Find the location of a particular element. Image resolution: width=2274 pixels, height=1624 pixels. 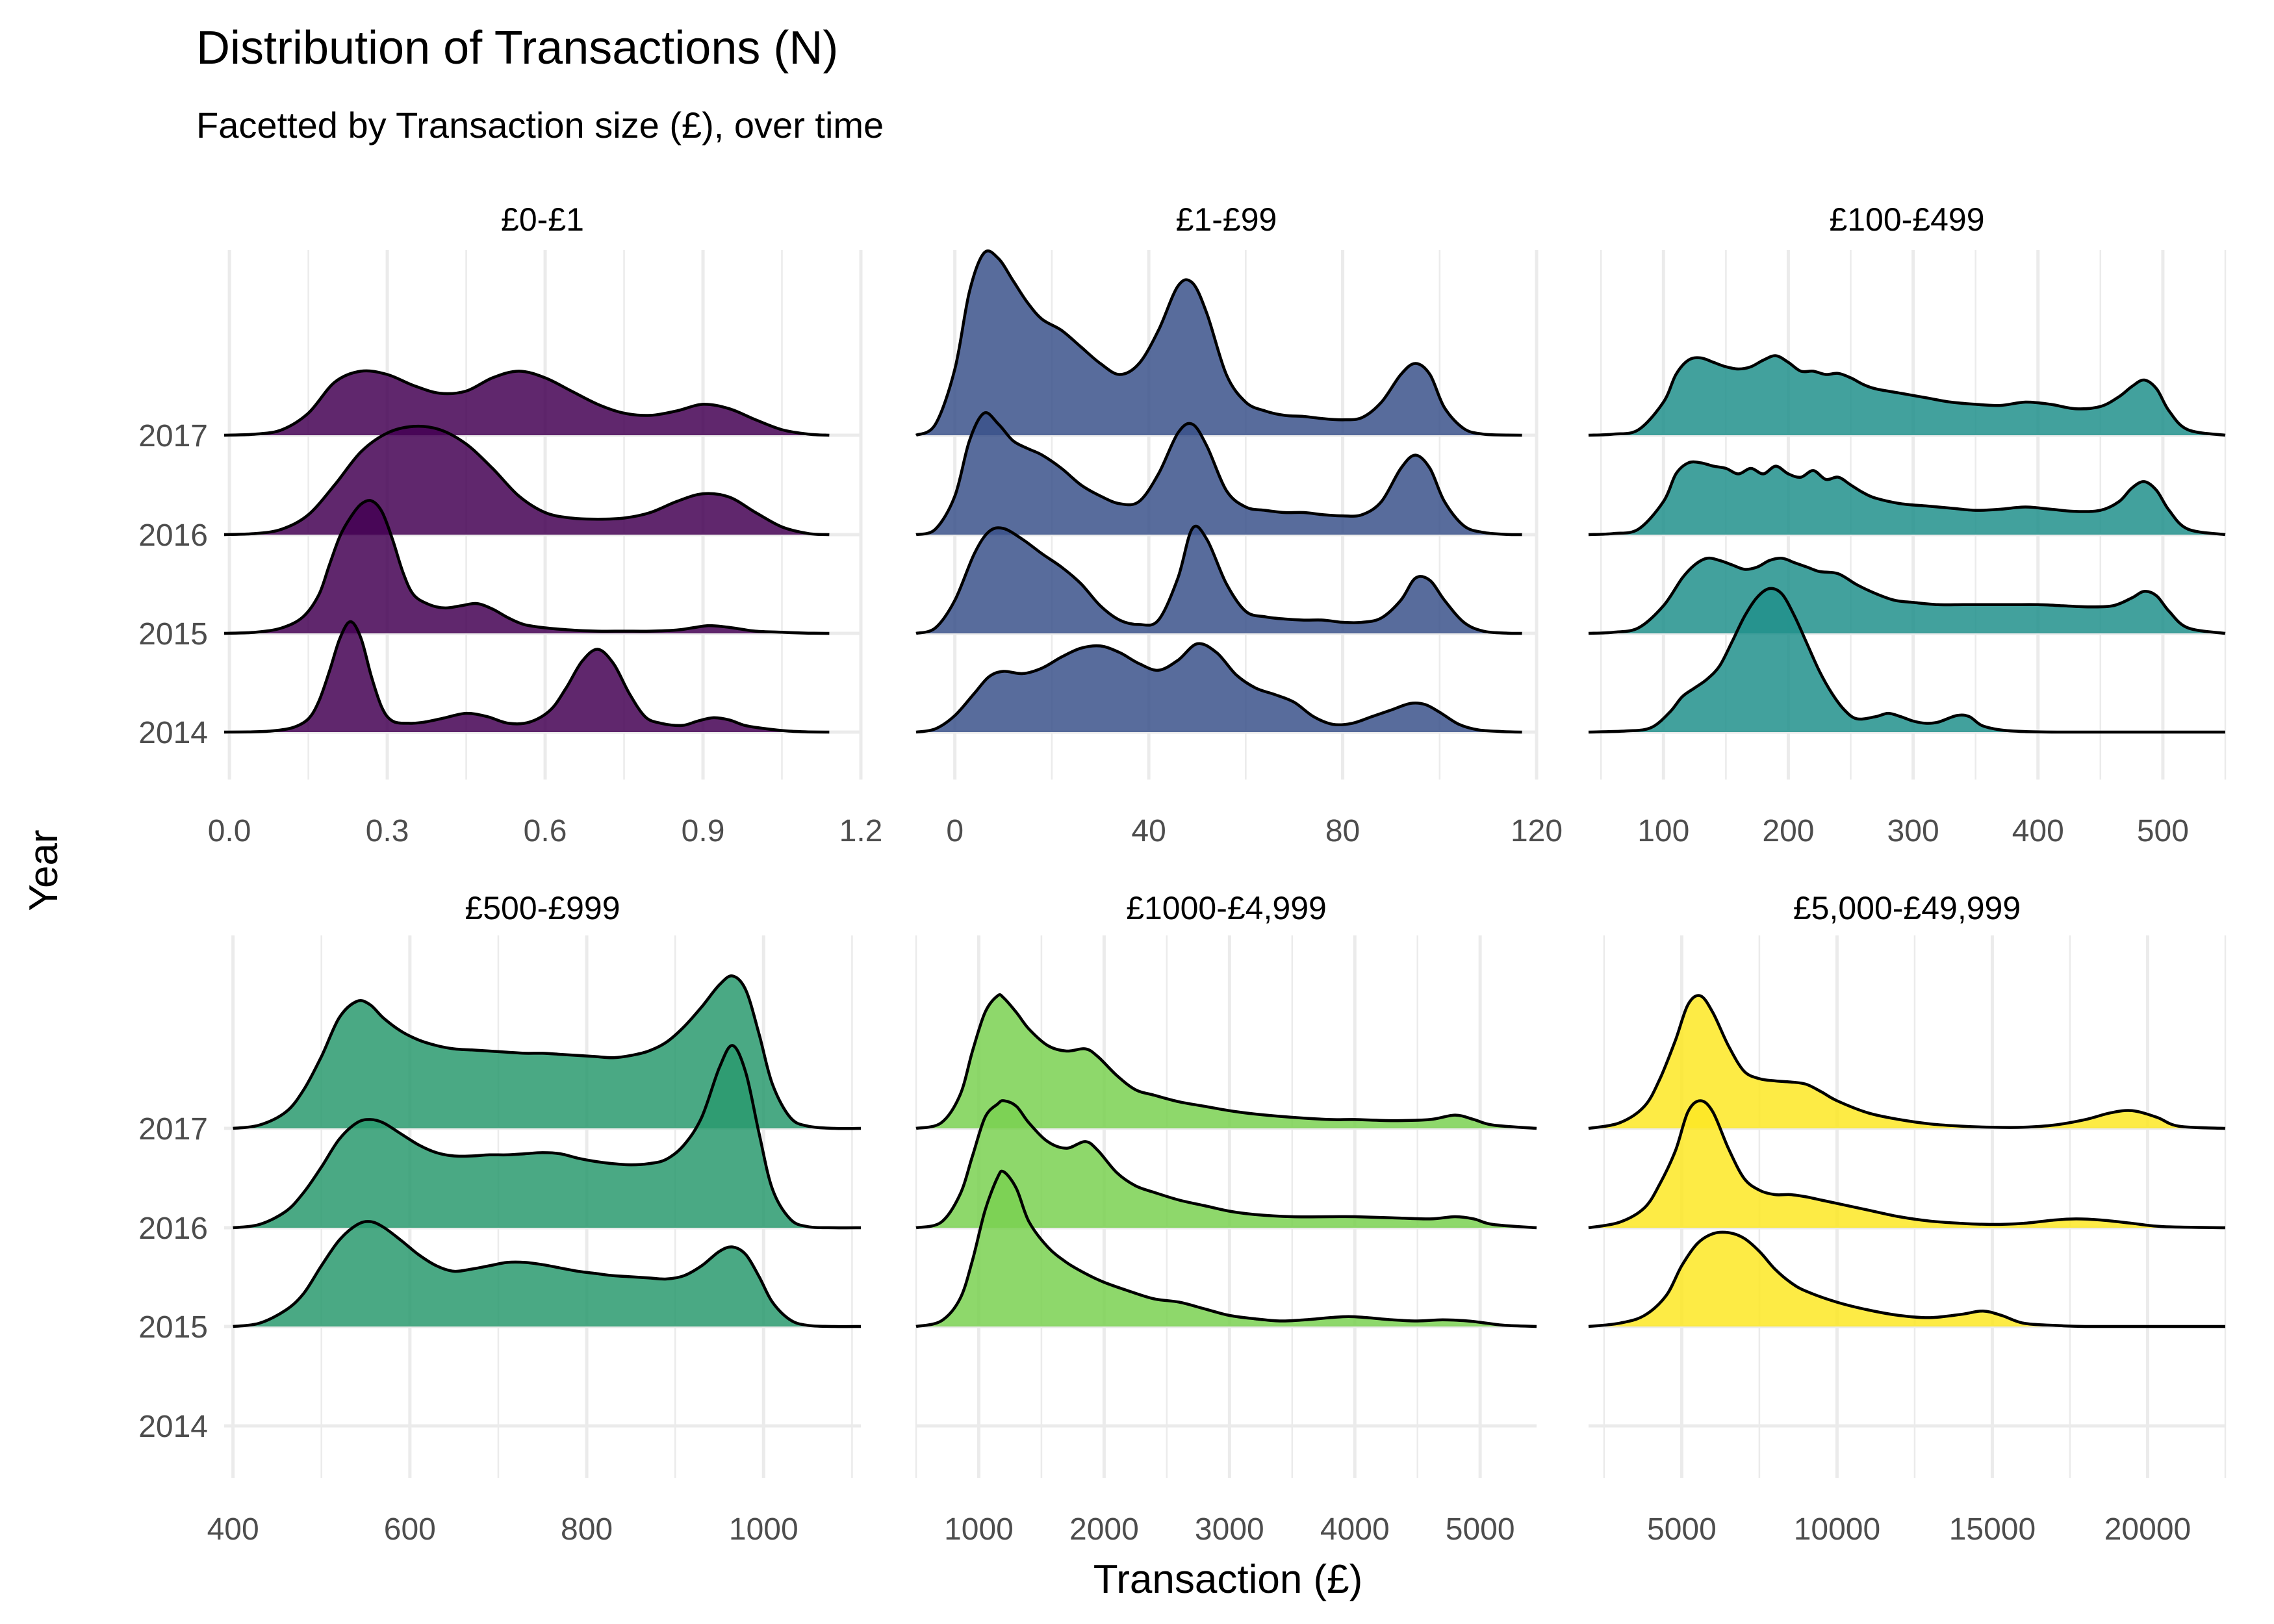

x-tick-label: 0.0 is located at coordinates (229, 831).